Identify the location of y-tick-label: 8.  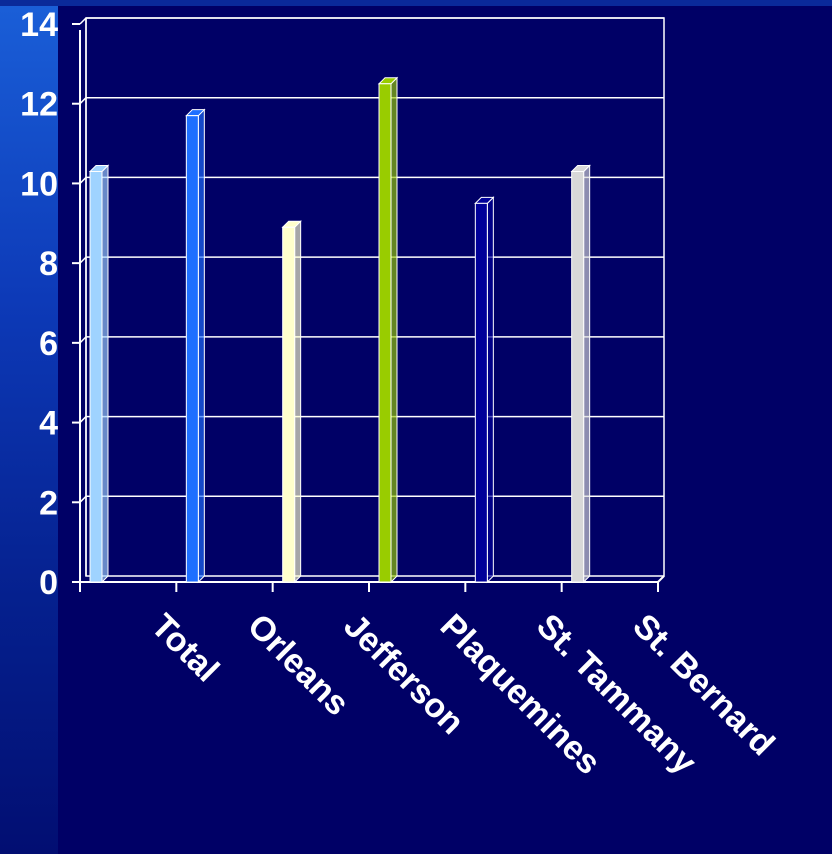
(48, 264).